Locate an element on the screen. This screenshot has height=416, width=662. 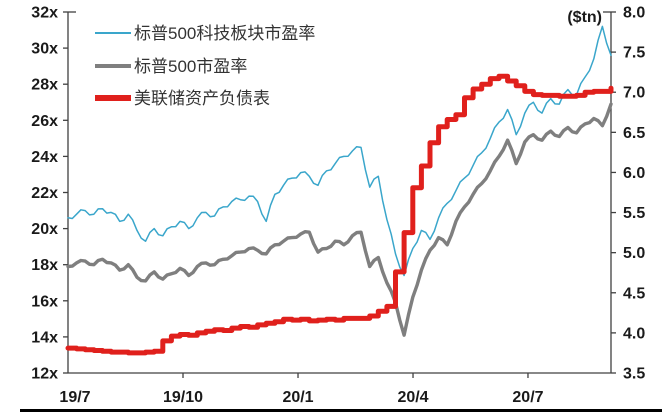
x-axis-tick-label: 19/7 is located at coordinates (74, 397).